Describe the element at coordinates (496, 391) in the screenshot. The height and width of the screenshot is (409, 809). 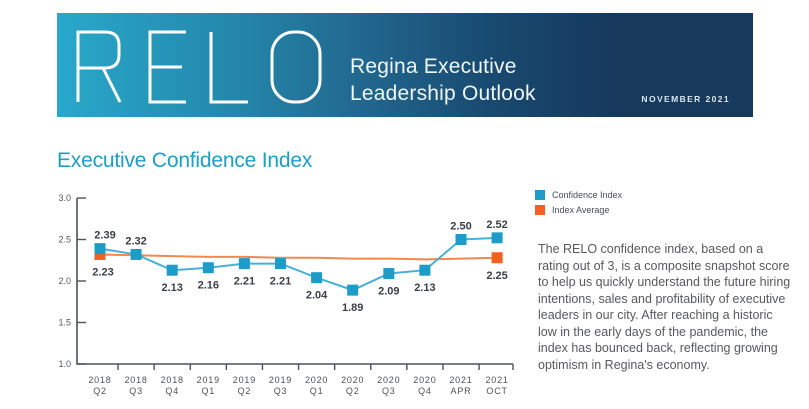
I see `svg-text: OCT` at that location.